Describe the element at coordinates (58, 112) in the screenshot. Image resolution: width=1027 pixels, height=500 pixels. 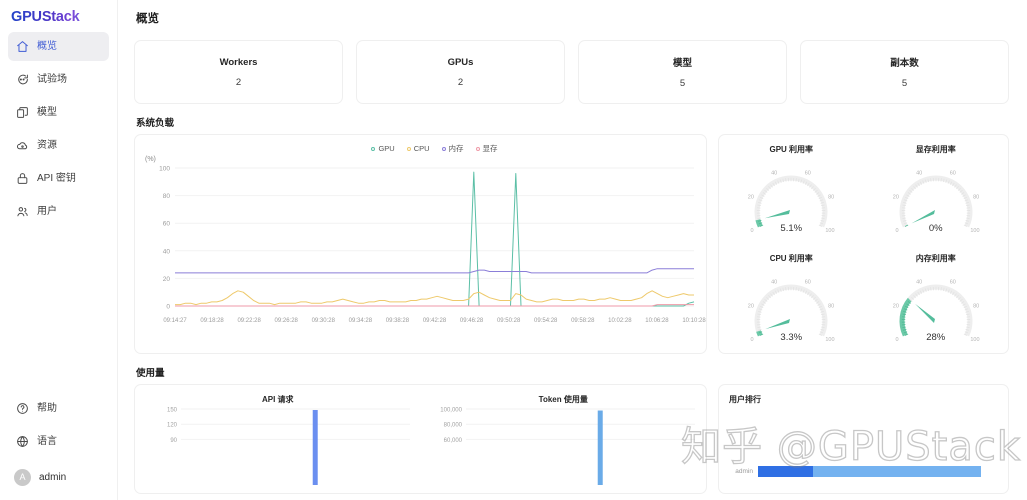
I see `sidebar-item-models: 模型` at that location.